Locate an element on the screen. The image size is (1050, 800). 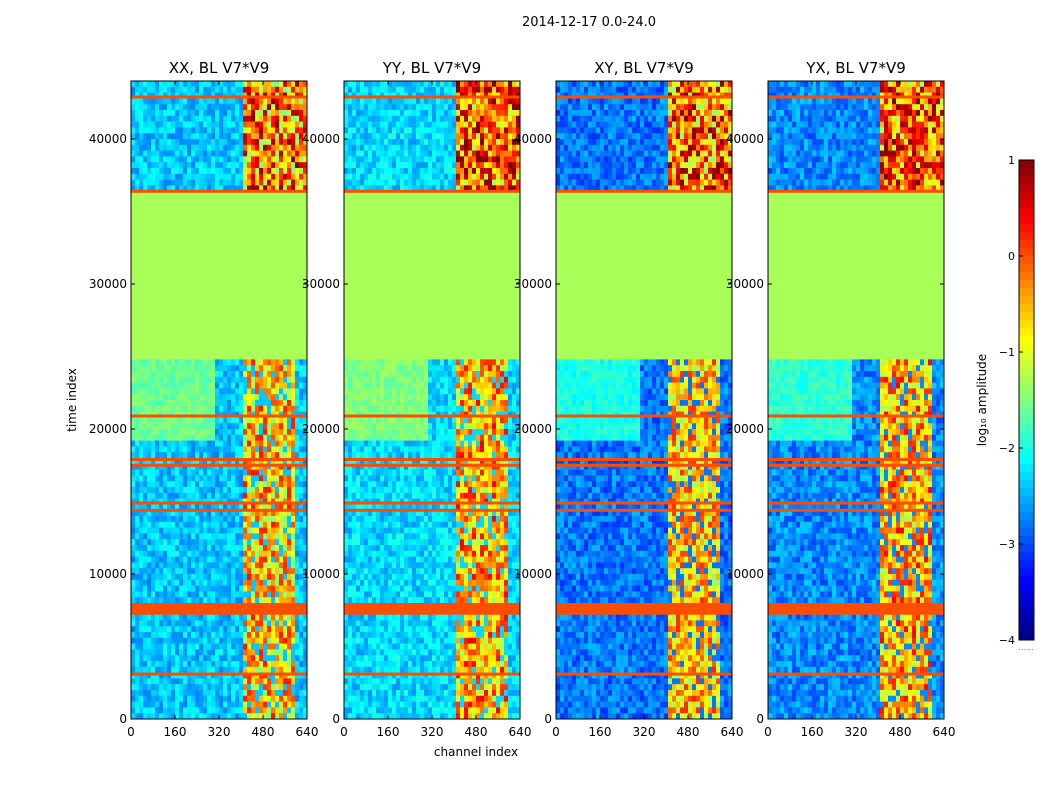
y-tick-label: 40000 is located at coordinates (108, 139).